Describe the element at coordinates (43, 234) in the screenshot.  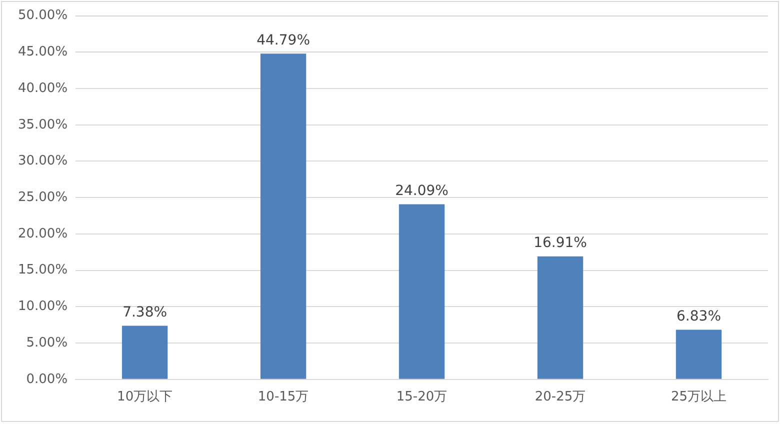
I see `y-tick-label: 20.00%` at that location.